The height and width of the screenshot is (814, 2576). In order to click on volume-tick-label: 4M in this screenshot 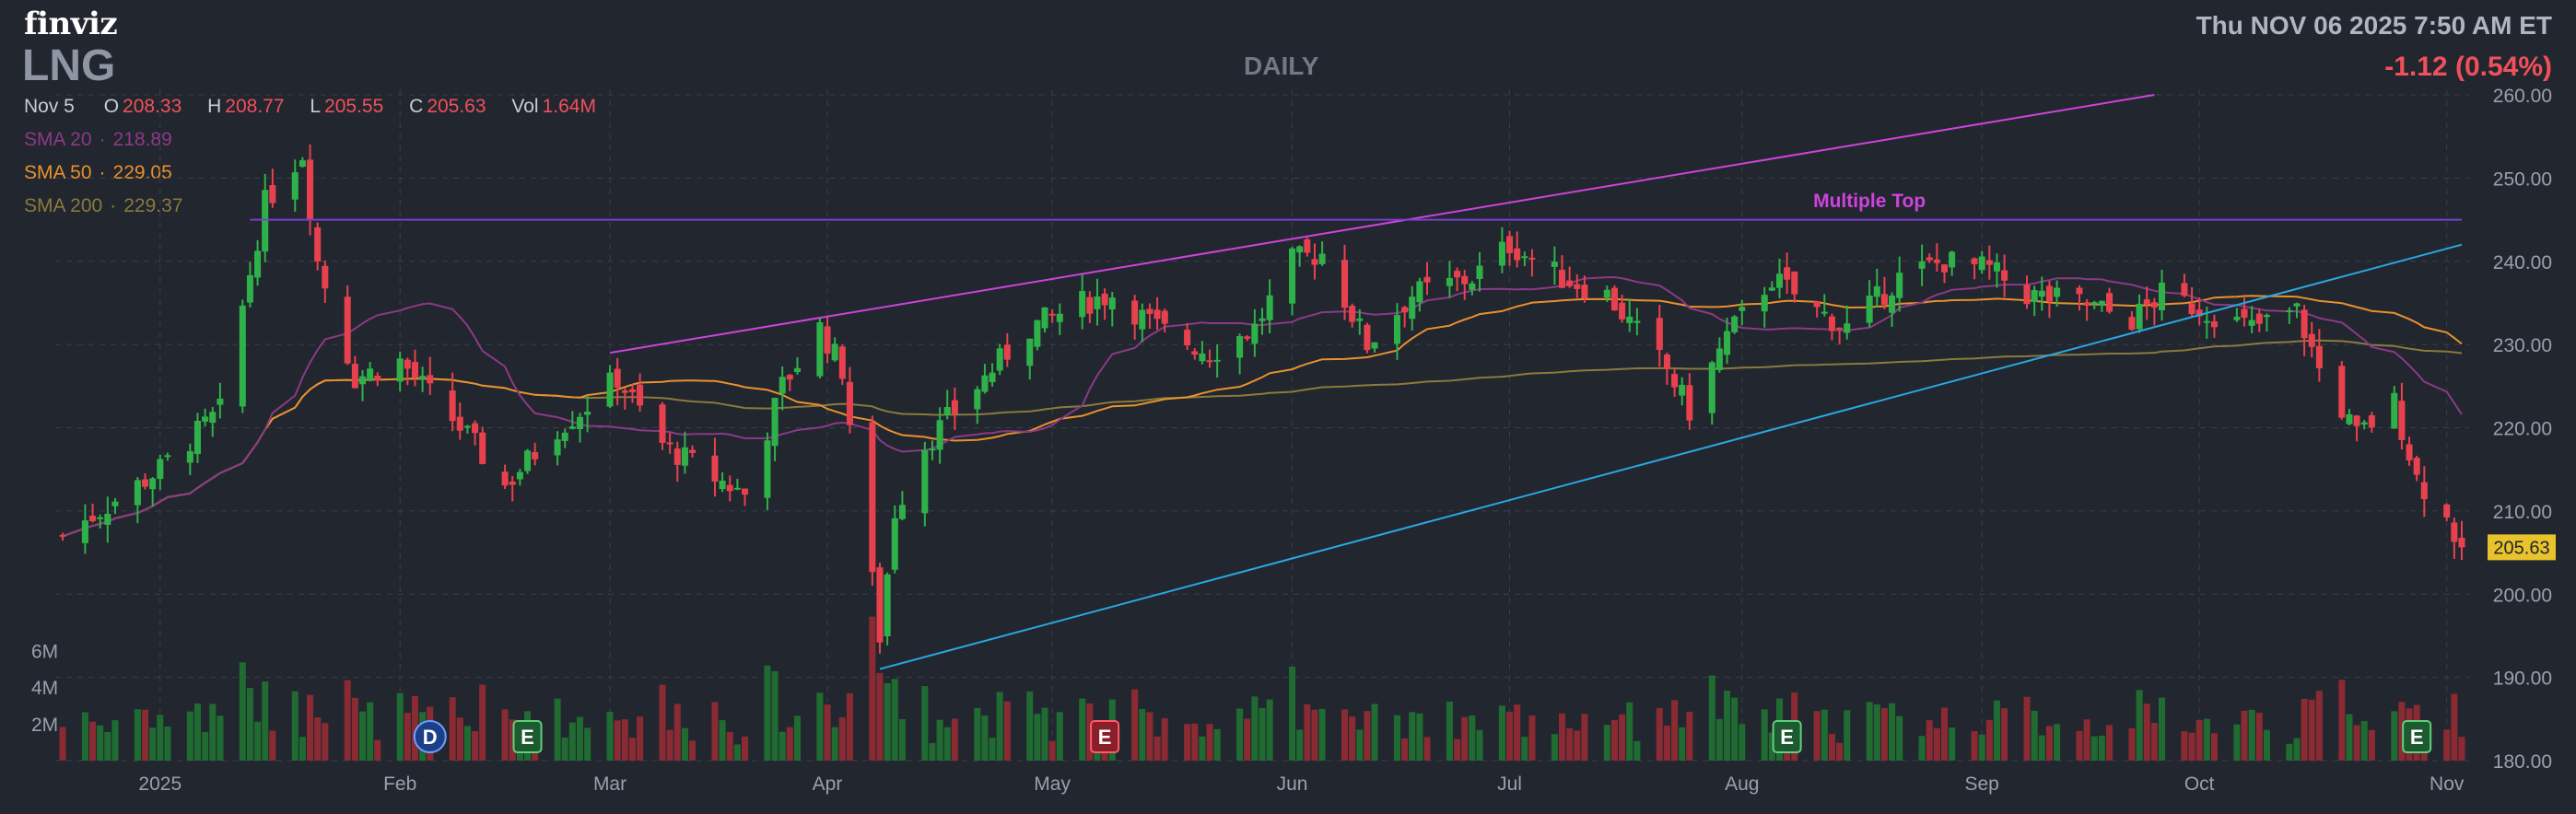, I will do `click(44, 688)`.